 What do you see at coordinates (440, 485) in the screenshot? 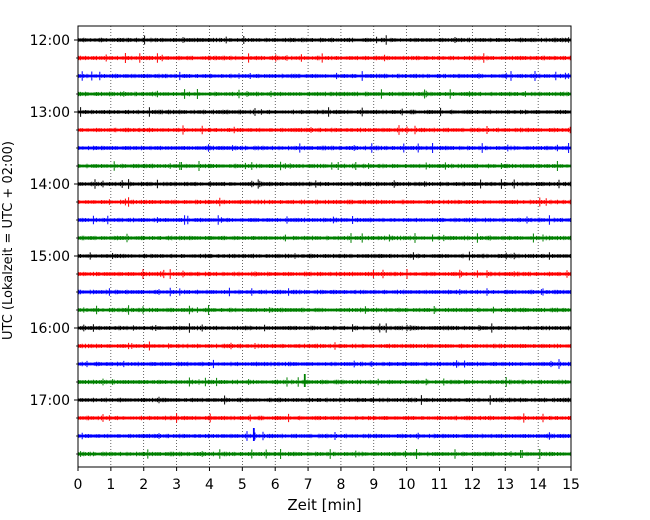
I see `x-tick-label: 11` at bounding box center [440, 485].